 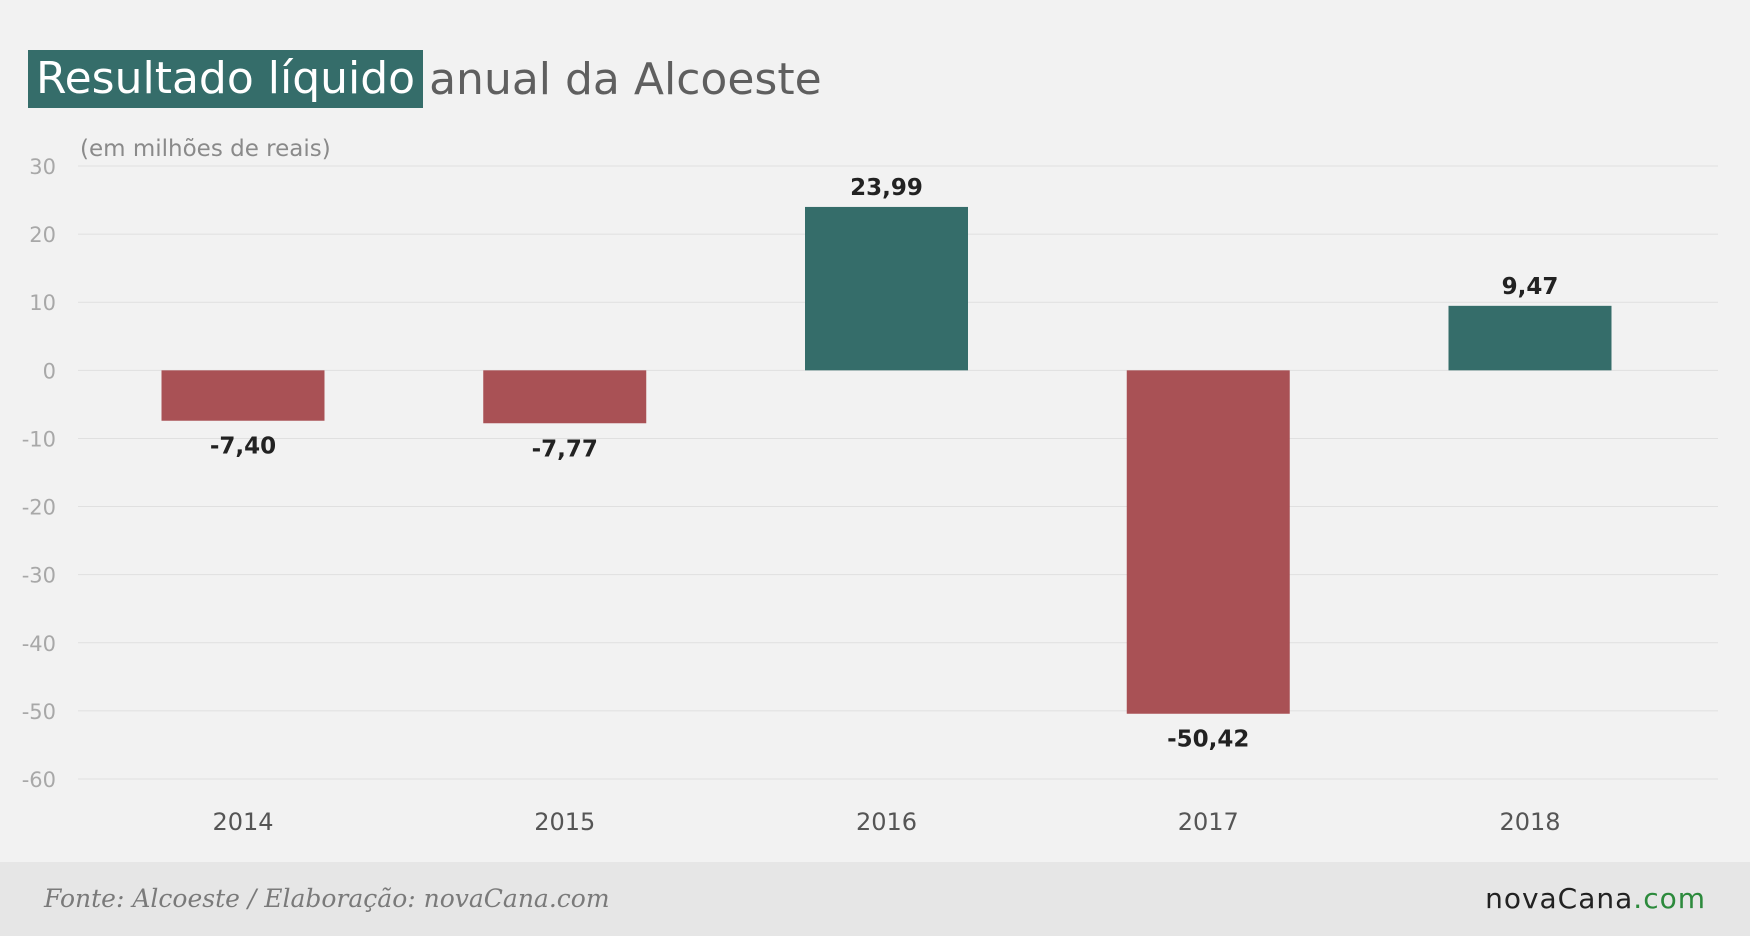 What do you see at coordinates (49, 371) in the screenshot?
I see `y-tick-label: 0` at bounding box center [49, 371].